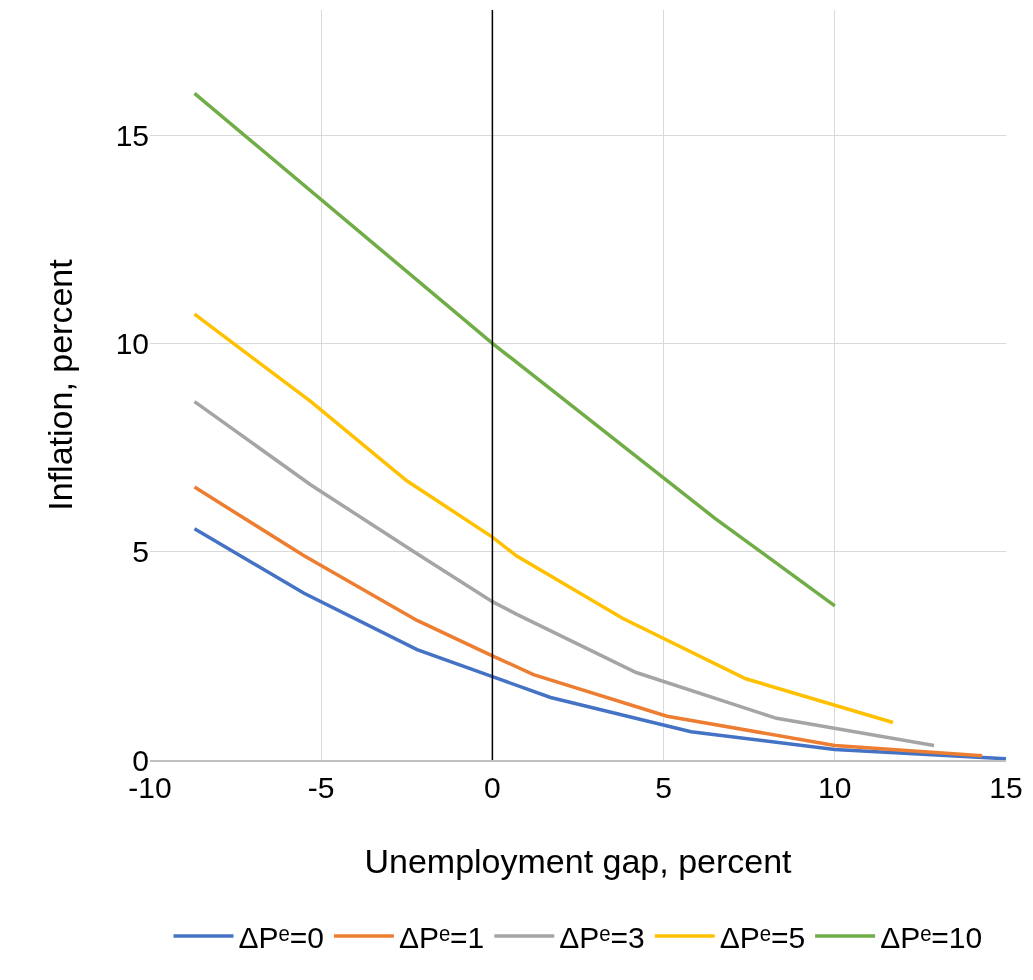  I want to click on y-tick-label: 15, so click(132, 135).